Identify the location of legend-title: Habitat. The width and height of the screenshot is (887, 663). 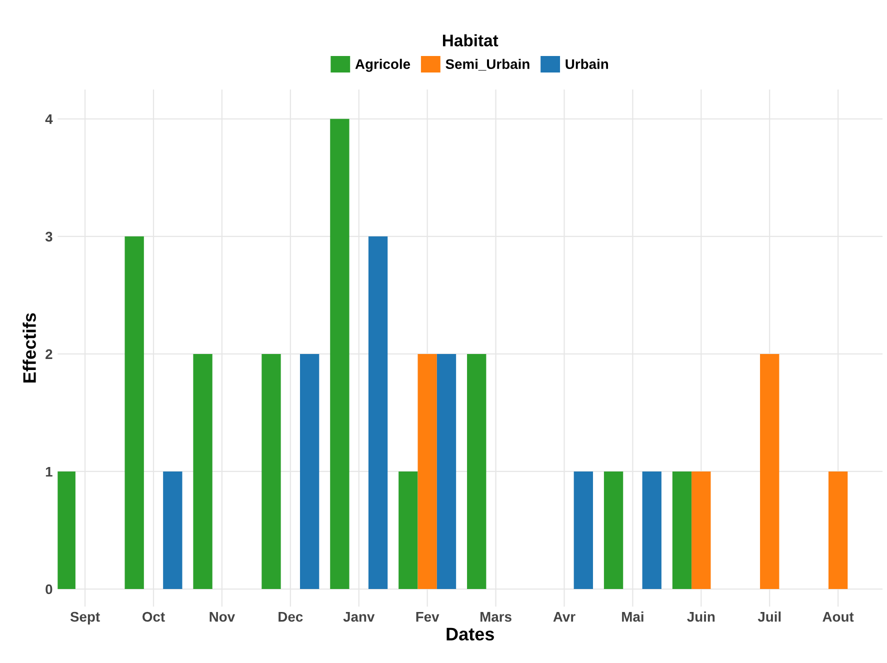
(470, 40).